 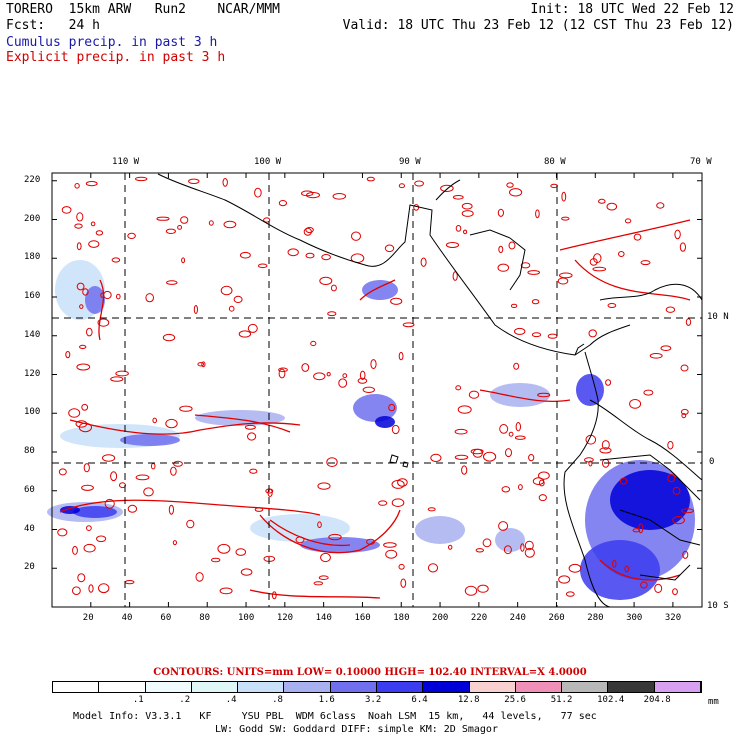 What do you see at coordinates (246, 618) in the screenshot?
I see `x-tick-label: 100` at bounding box center [246, 618].